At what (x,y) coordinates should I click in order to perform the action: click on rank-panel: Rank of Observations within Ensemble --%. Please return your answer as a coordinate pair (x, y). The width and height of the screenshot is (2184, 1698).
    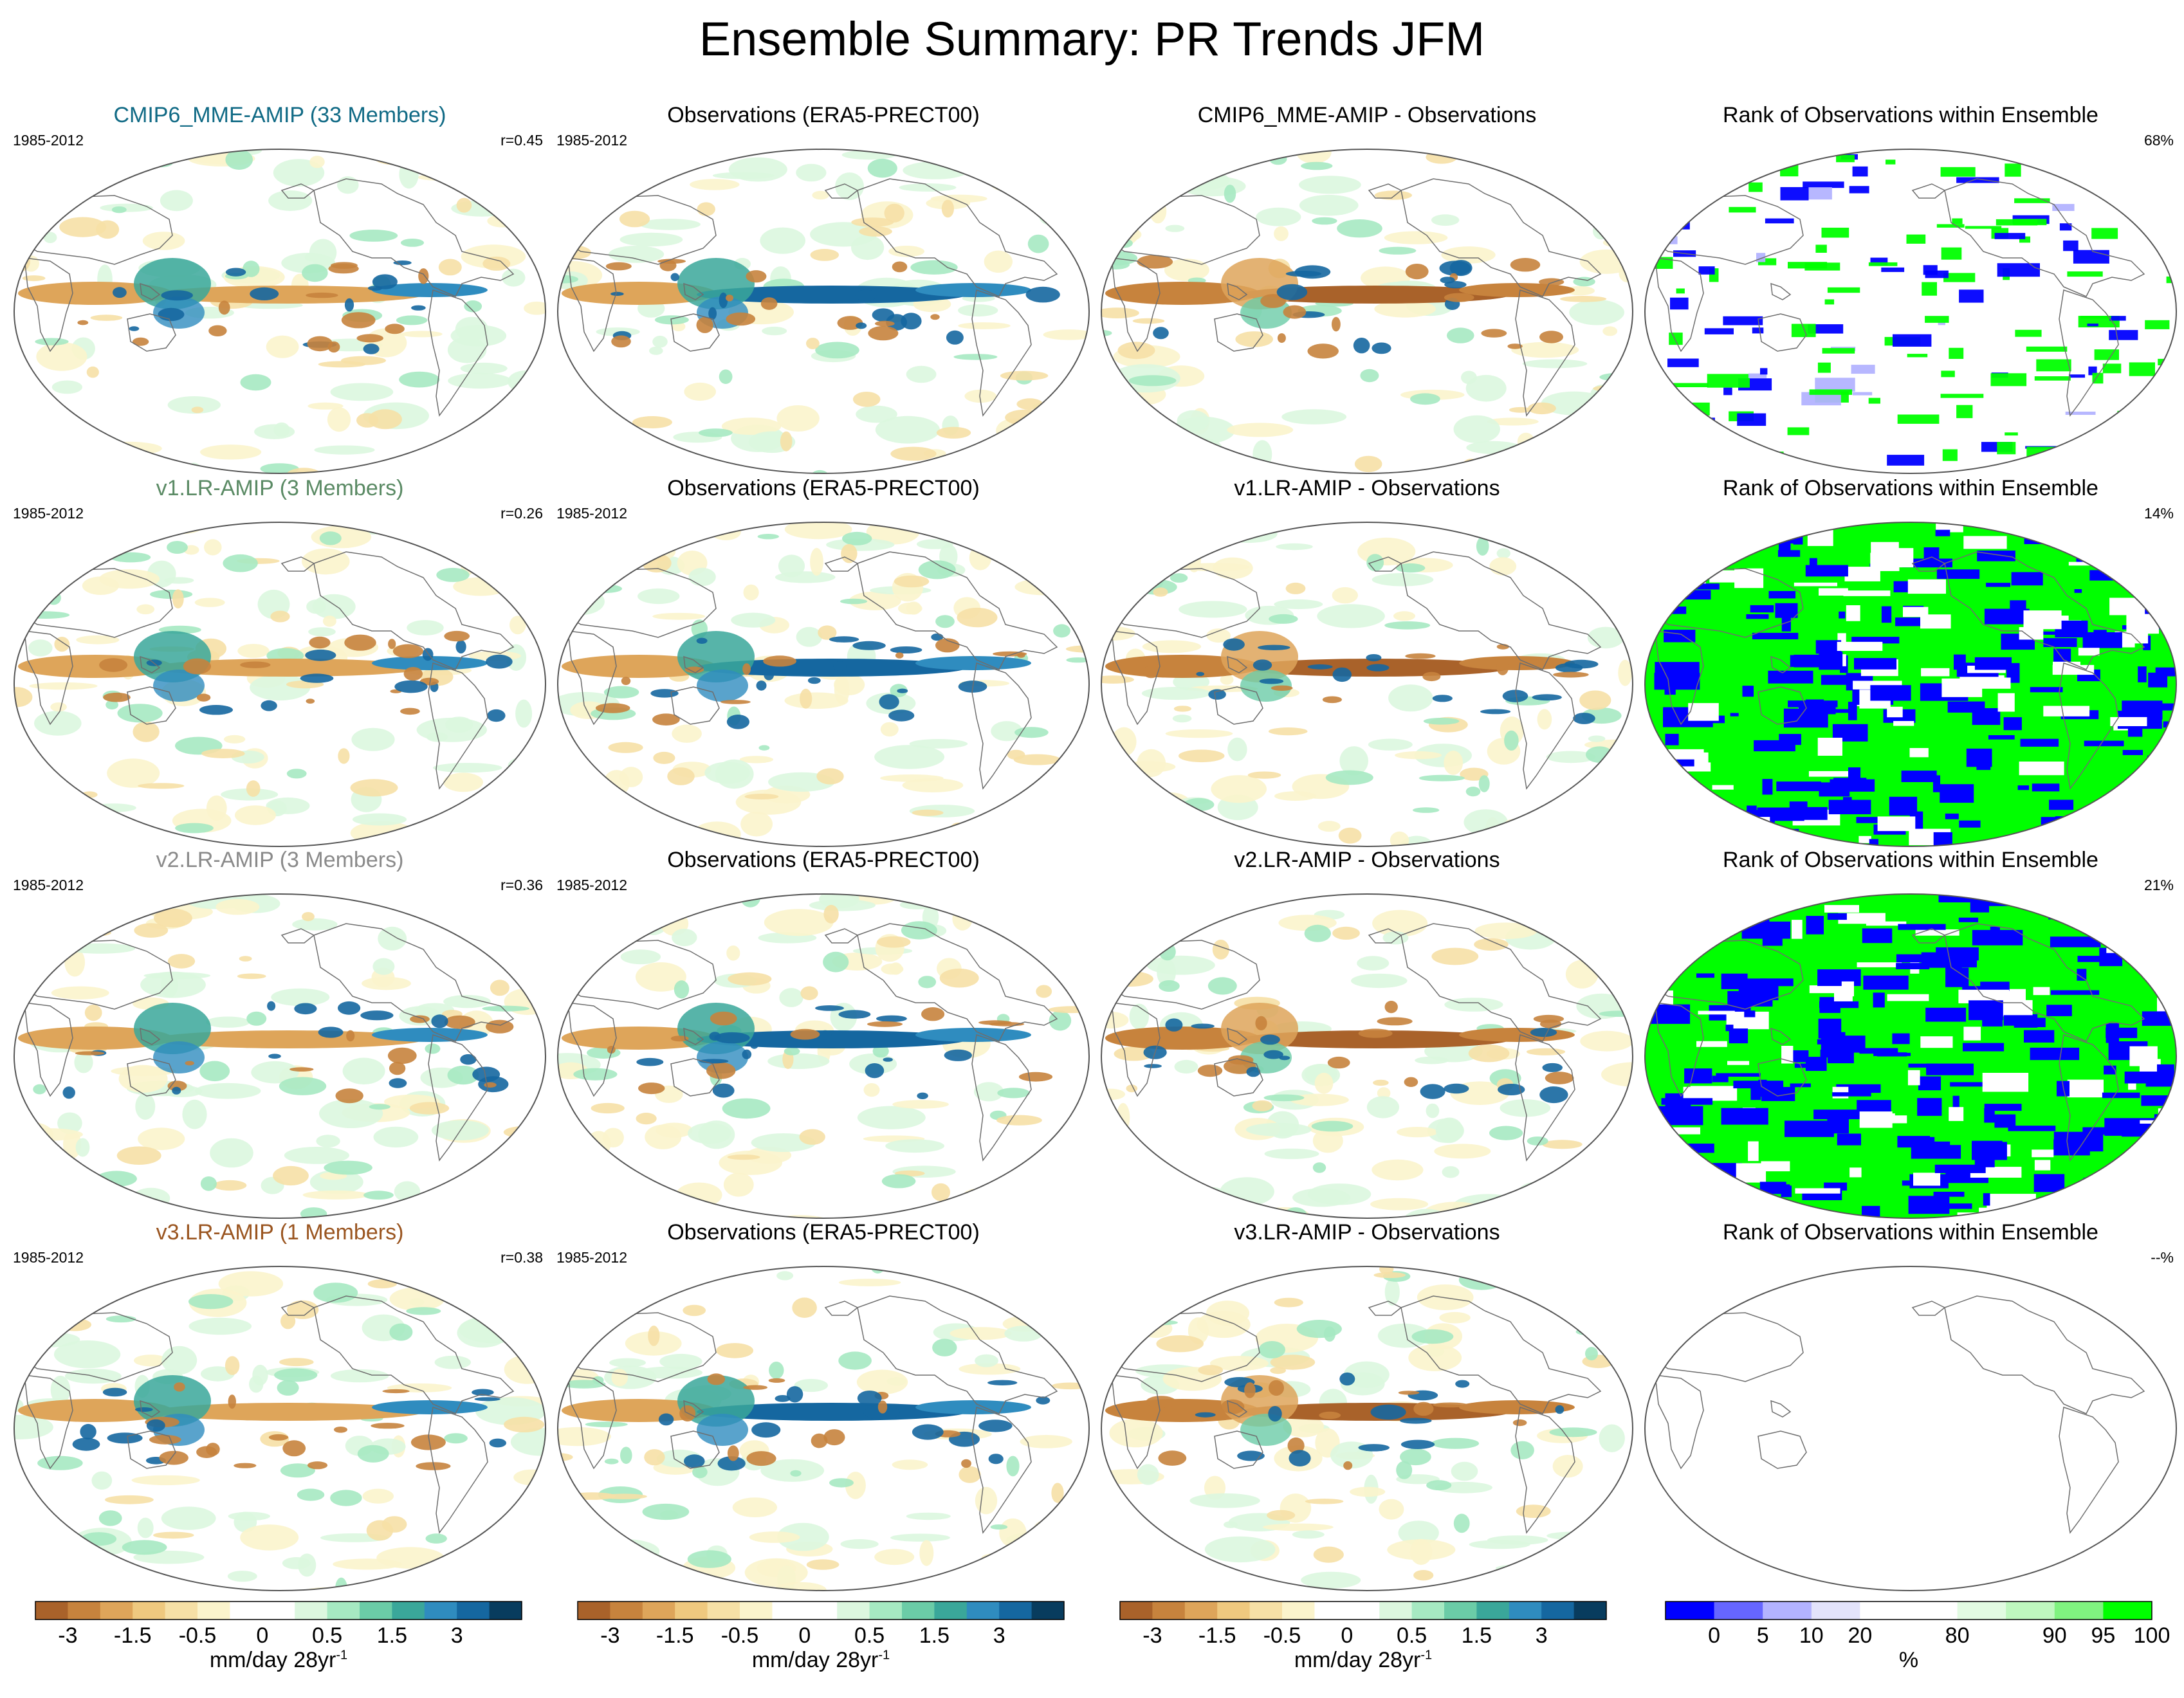
    Looking at the image, I should click on (1910, 1405).